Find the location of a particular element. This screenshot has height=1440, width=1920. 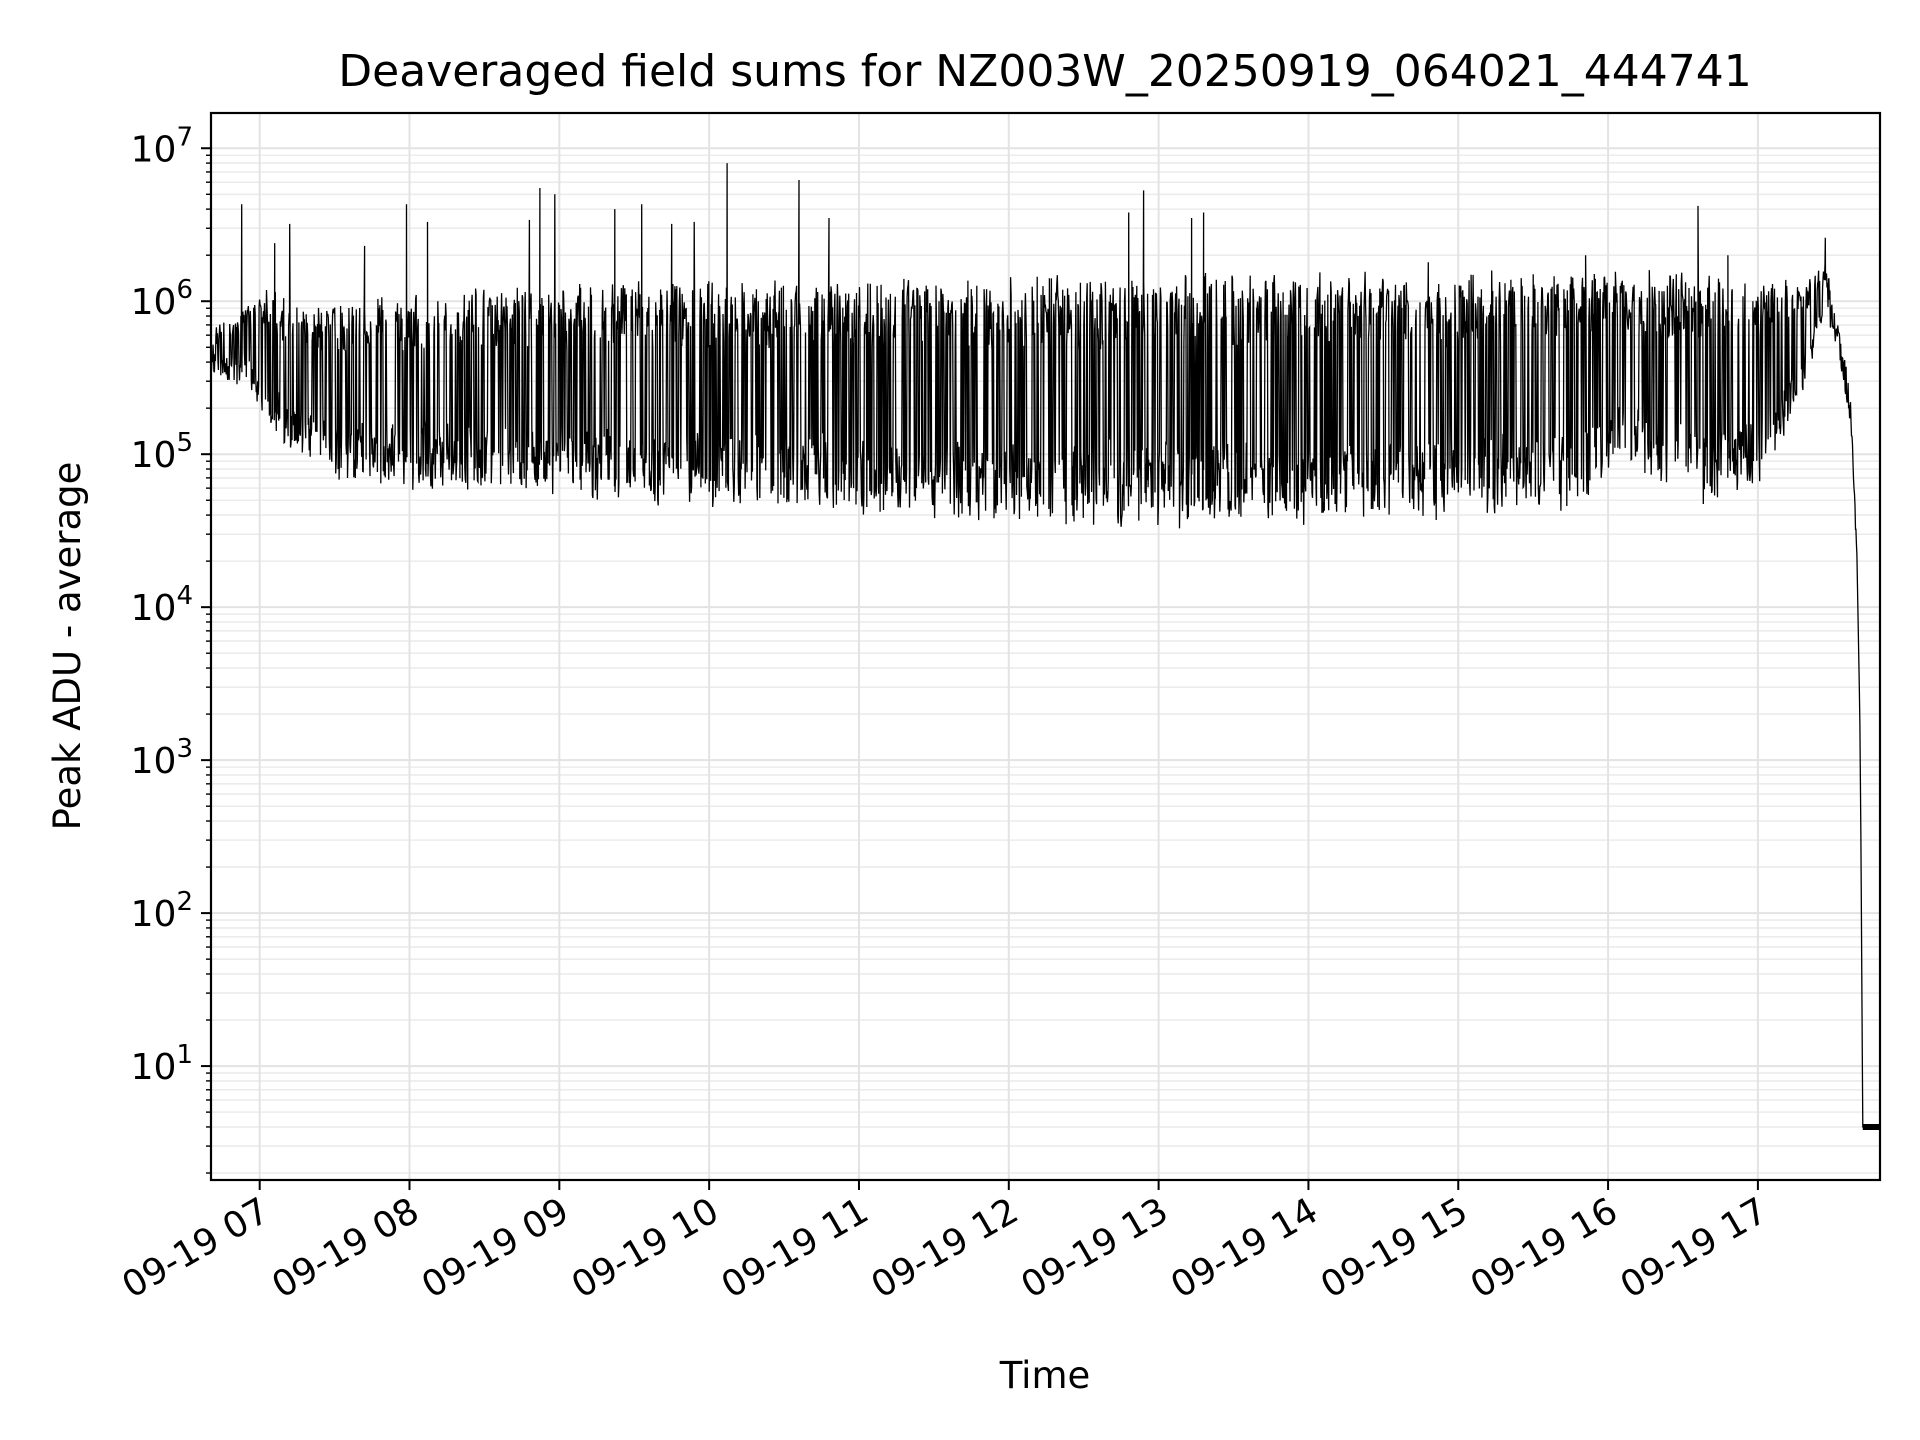

x-axis-label: Time is located at coordinates (1045, 1375).